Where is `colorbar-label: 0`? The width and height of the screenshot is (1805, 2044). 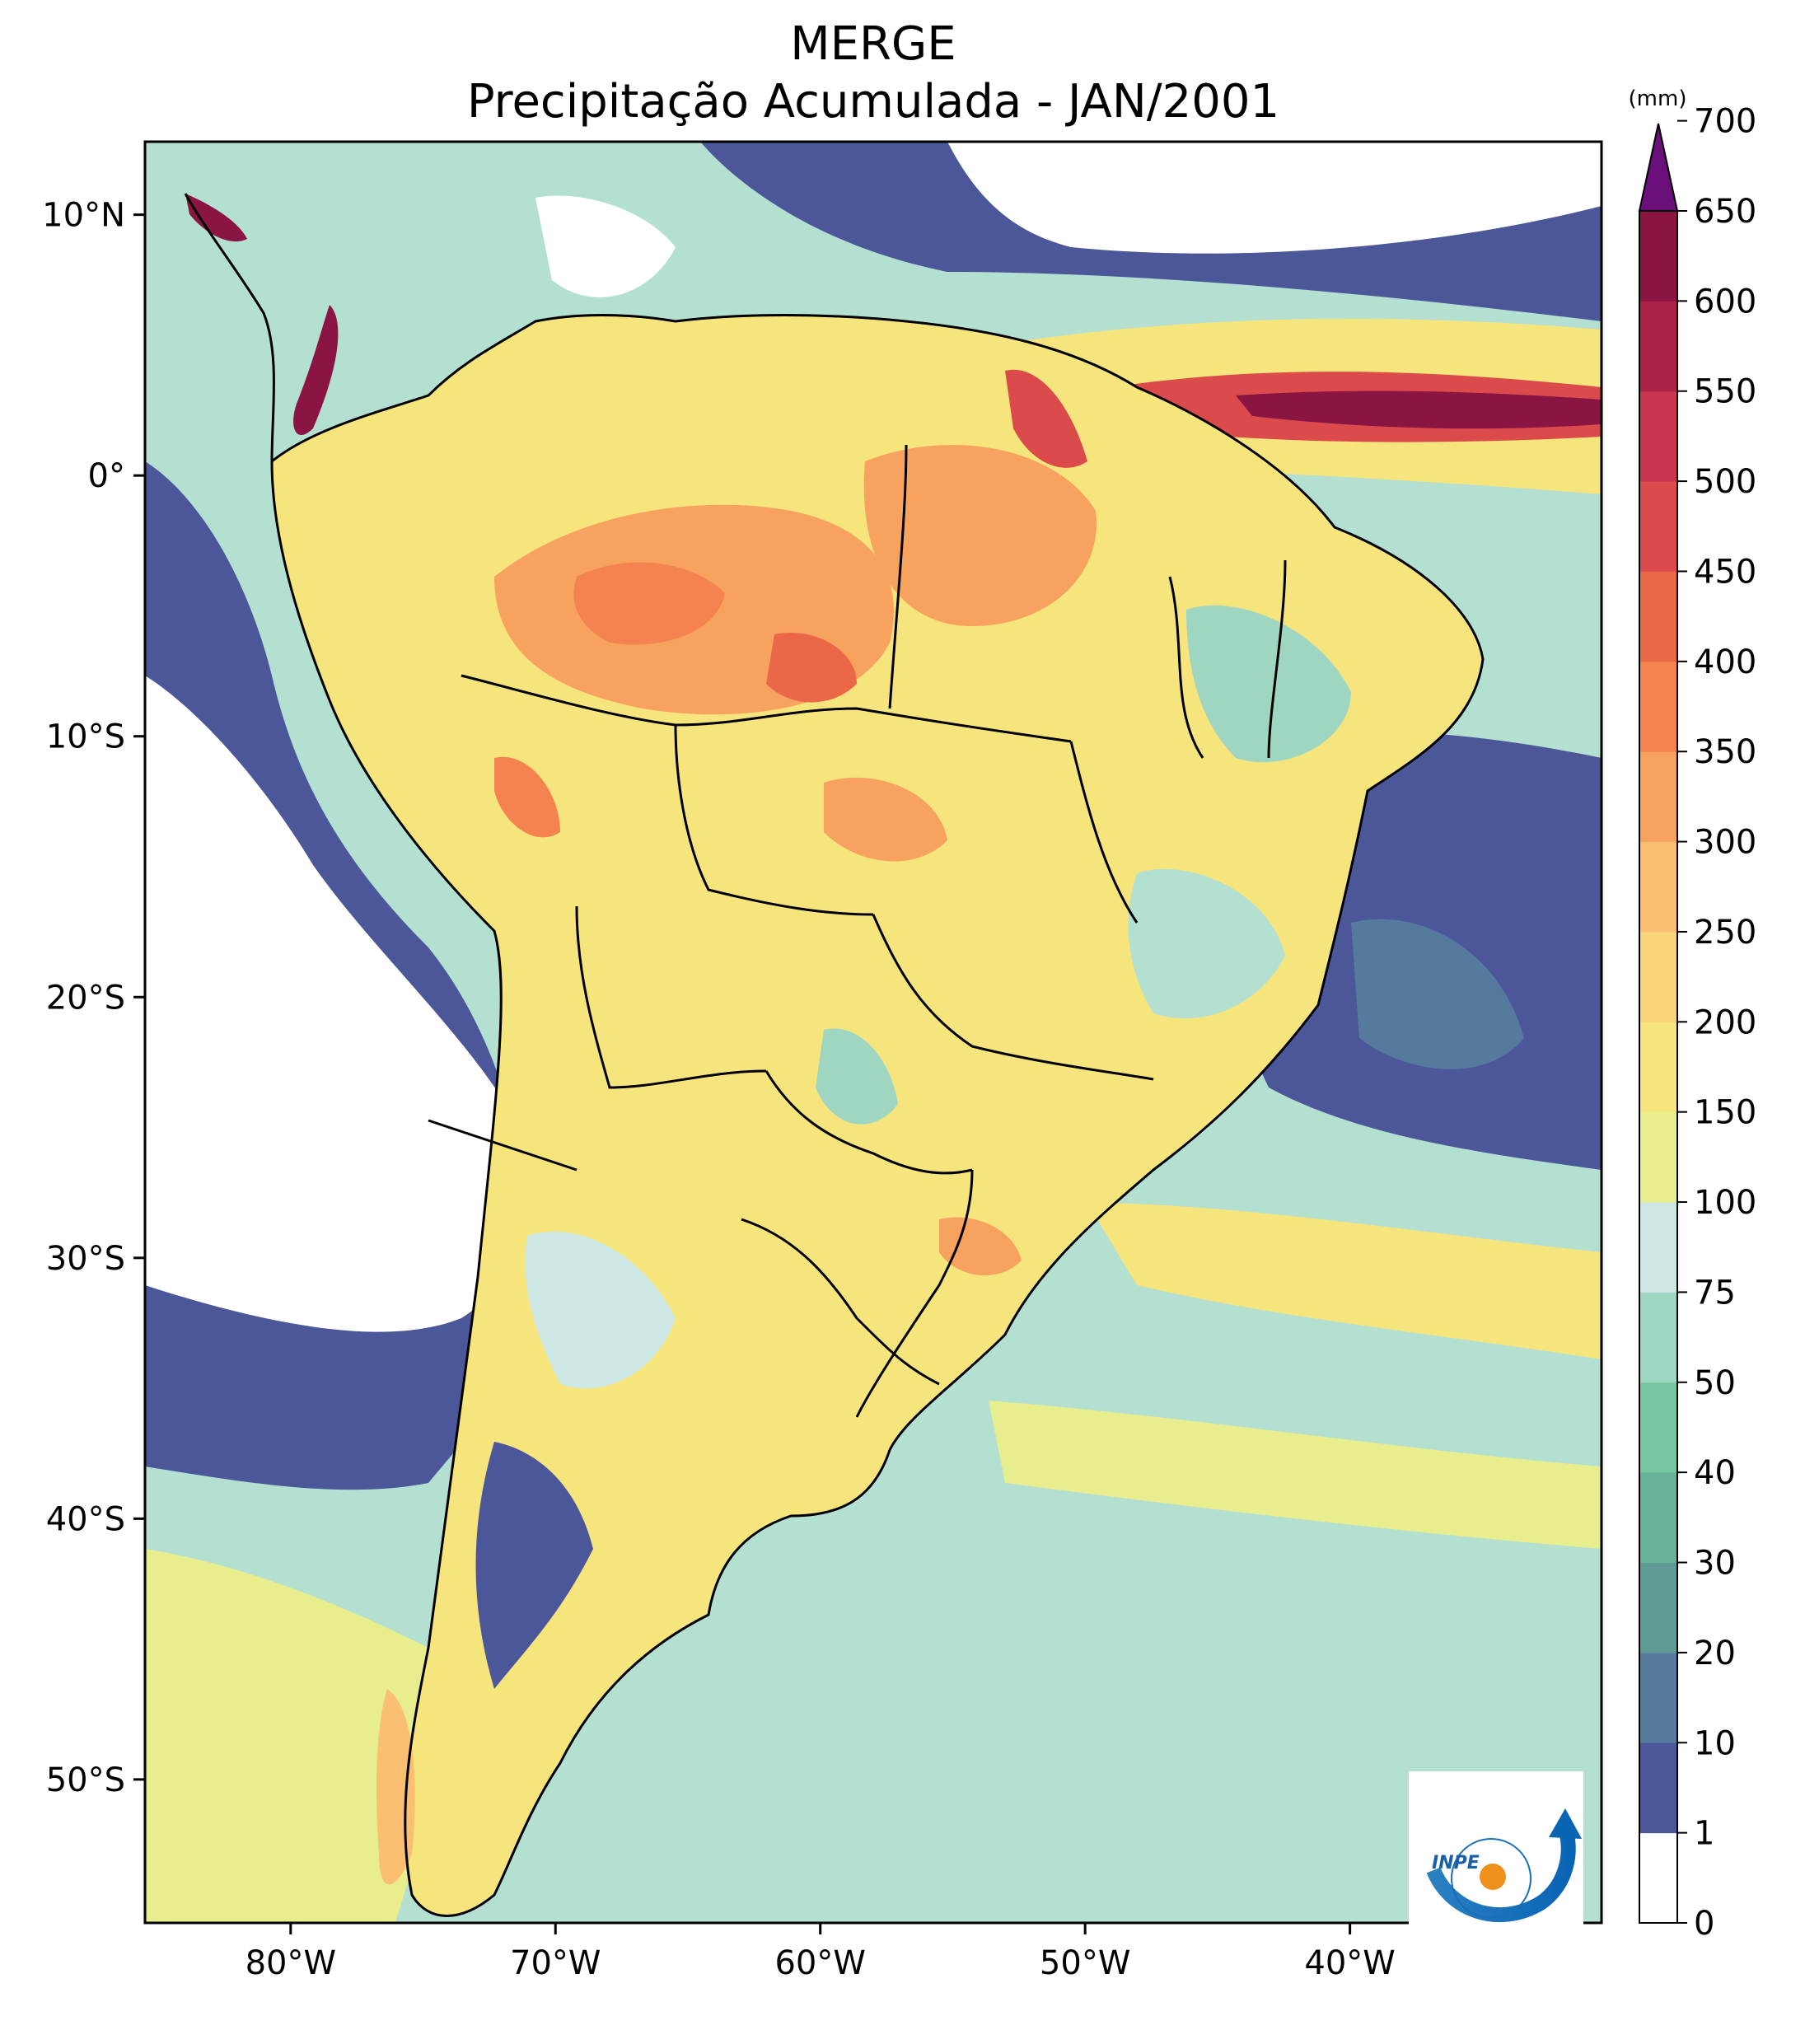 colorbar-label: 0 is located at coordinates (1704, 1924).